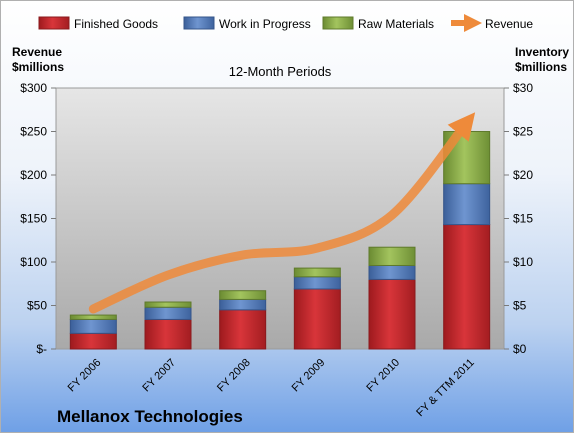 The height and width of the screenshot is (434, 574). What do you see at coordinates (542, 52) in the screenshot?
I see `right-axis-label-line1: Inventory` at bounding box center [542, 52].